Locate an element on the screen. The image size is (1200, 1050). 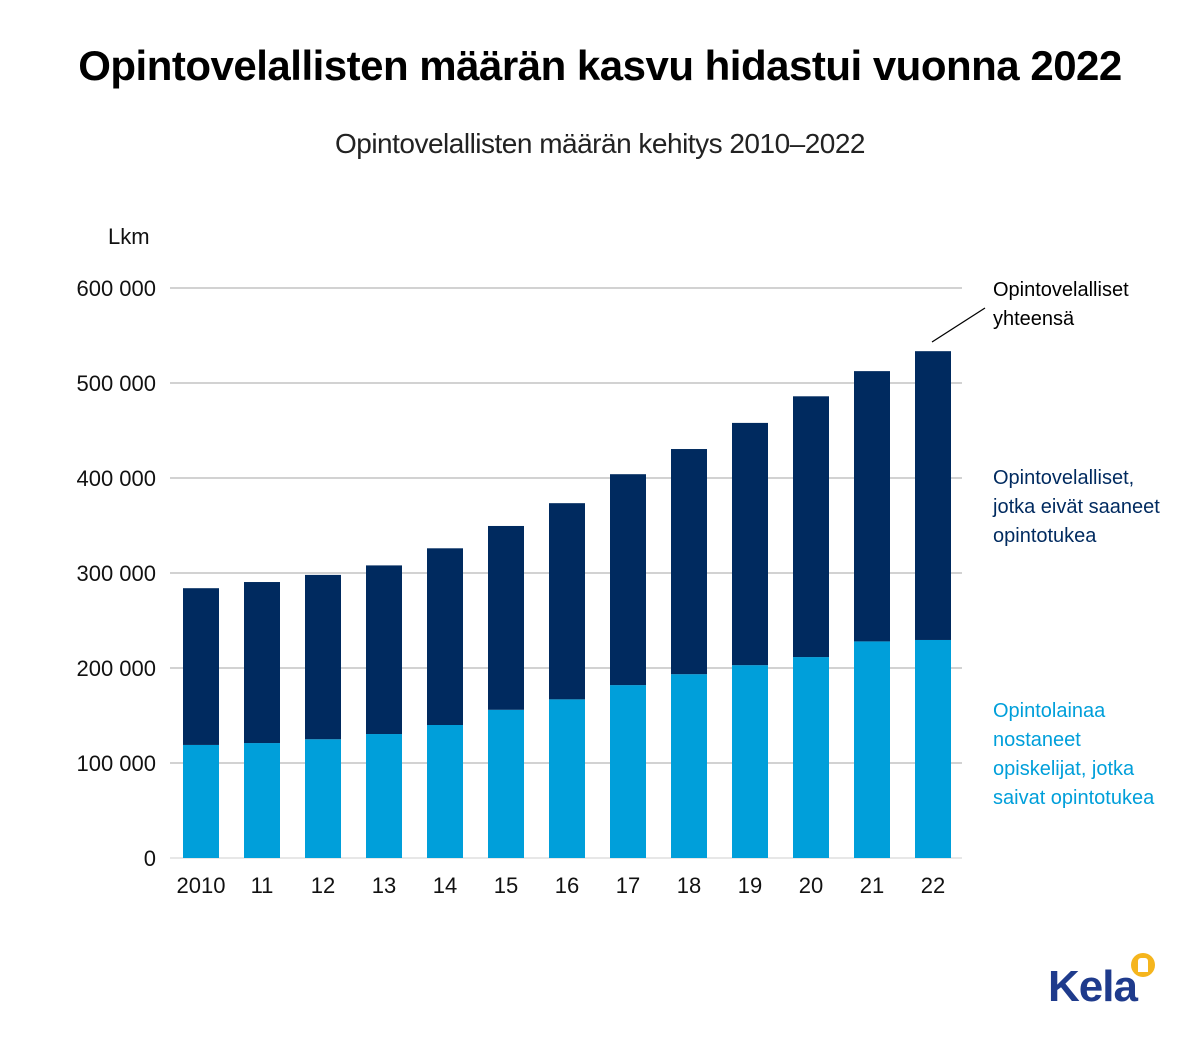
legend-light-line: nostaneet is located at coordinates (1037, 740).